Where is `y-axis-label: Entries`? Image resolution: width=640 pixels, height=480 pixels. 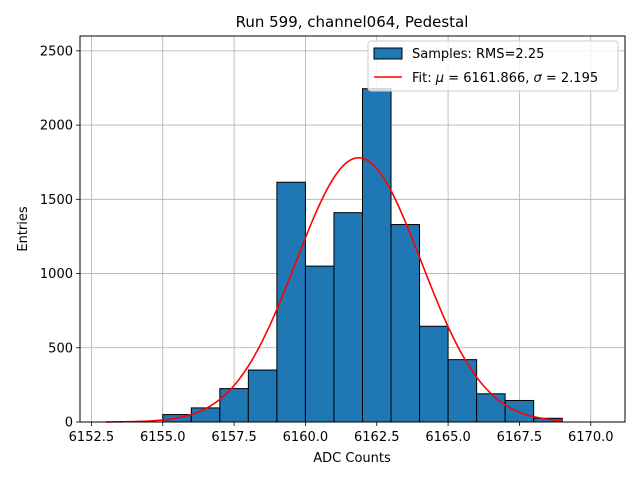 y-axis-label: Entries is located at coordinates (23, 229).